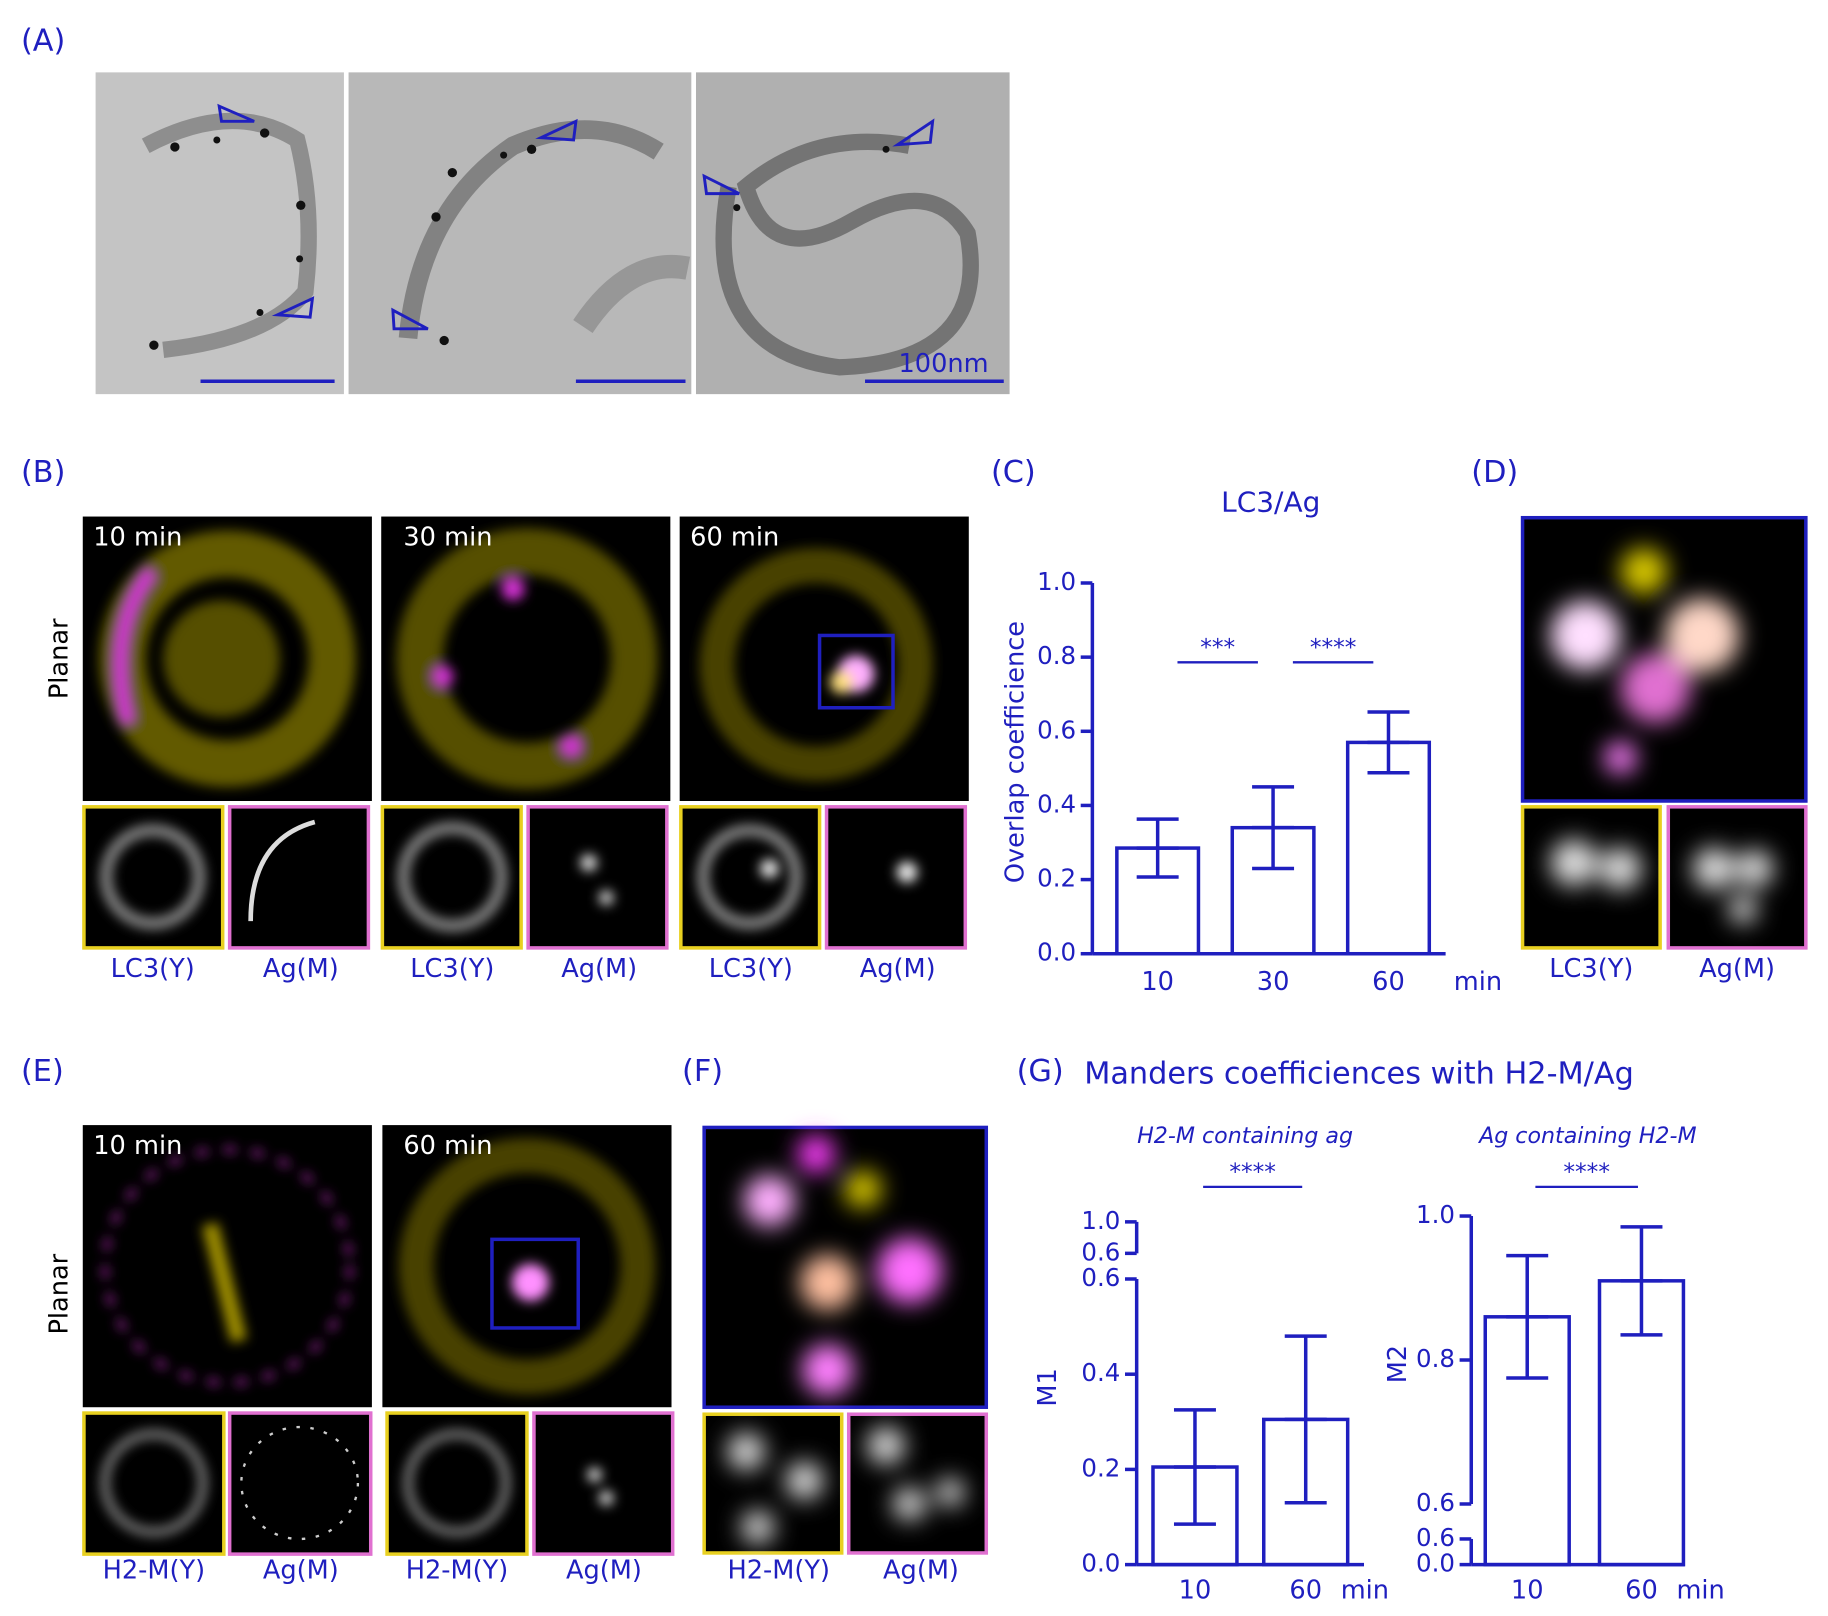 Image resolution: width=1828 pixels, height=1616 pixels. What do you see at coordinates (1270, 502) in the screenshot?
I see `chart-title: LC3/Ag` at bounding box center [1270, 502].